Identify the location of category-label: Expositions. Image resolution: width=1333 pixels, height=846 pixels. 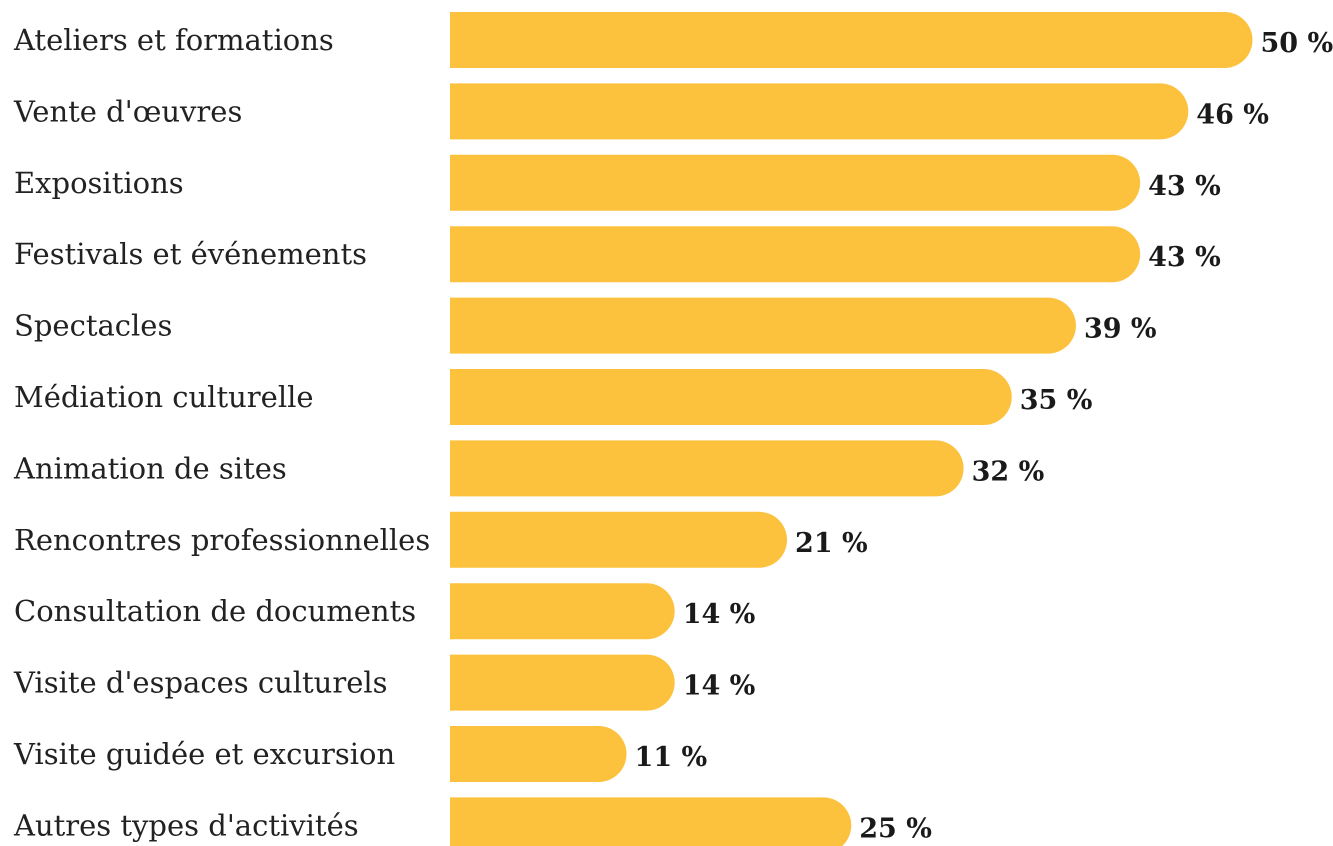
(99, 183).